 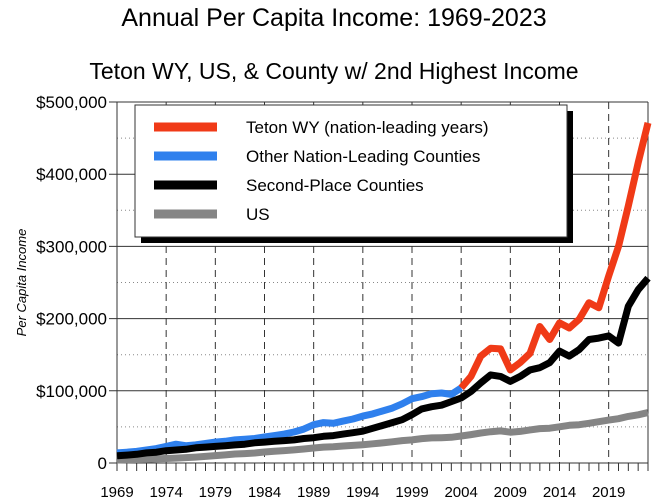 What do you see at coordinates (215, 492) in the screenshot?
I see `x-tick-label: 1979` at bounding box center [215, 492].